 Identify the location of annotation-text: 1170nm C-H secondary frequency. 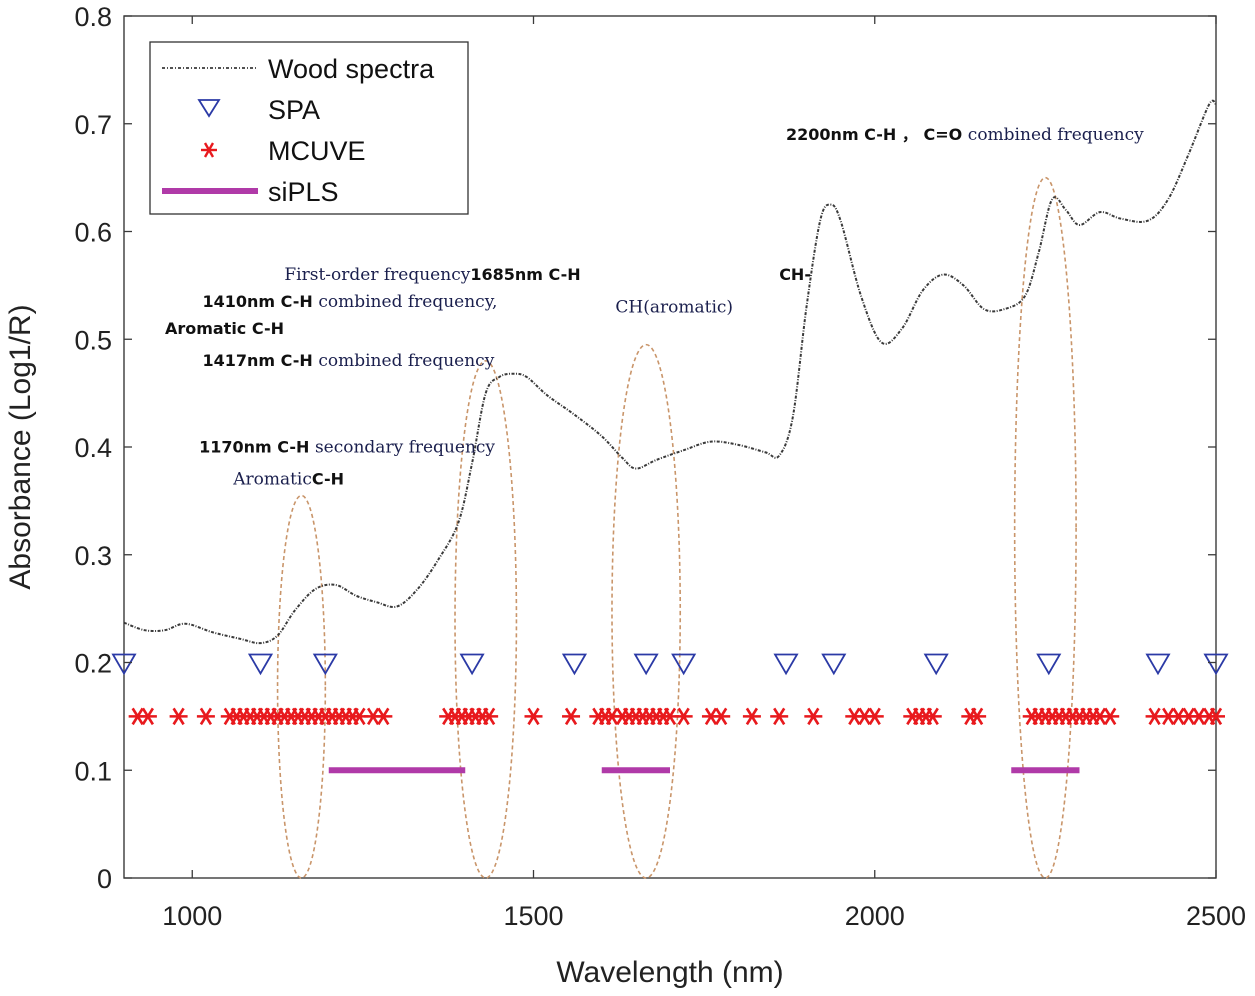
(347, 447).